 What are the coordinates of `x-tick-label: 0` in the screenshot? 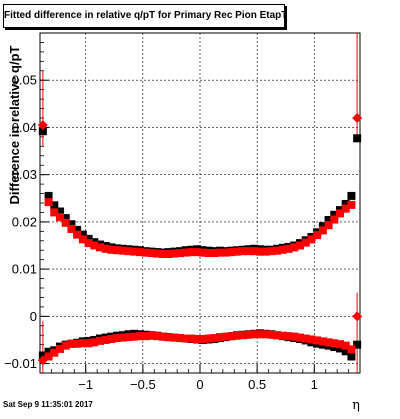 It's located at (199, 384).